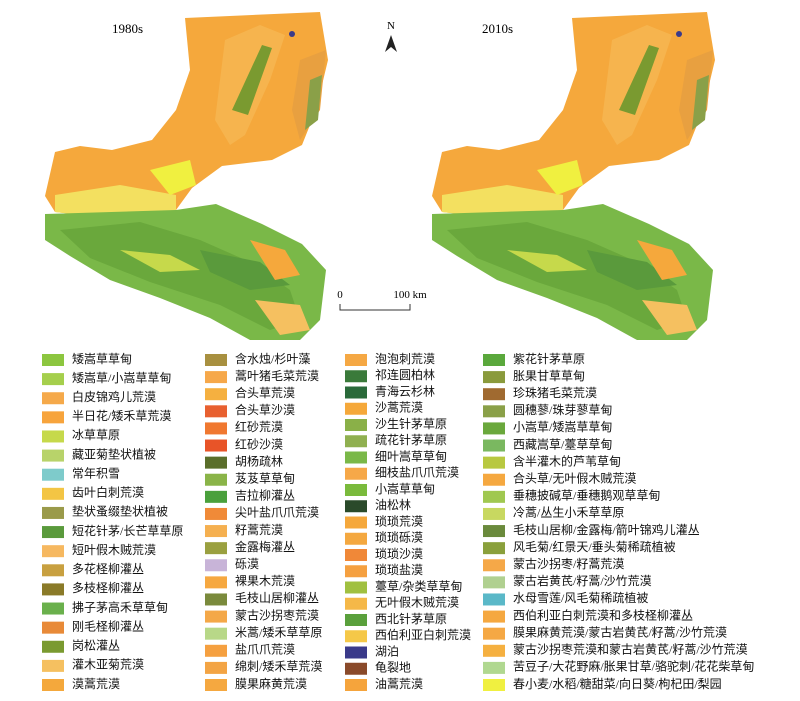 This screenshot has width=800, height=701. I want to click on legend-label: 金露梅灌丛, so click(265, 546).